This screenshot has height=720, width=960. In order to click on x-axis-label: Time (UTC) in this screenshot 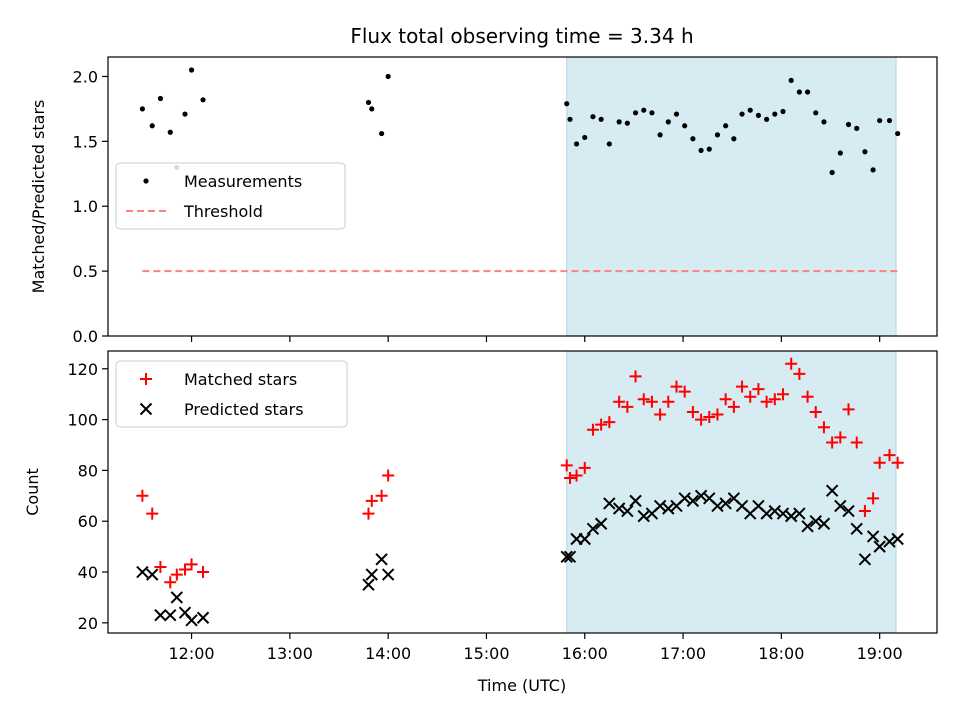, I will do `click(521, 685)`.